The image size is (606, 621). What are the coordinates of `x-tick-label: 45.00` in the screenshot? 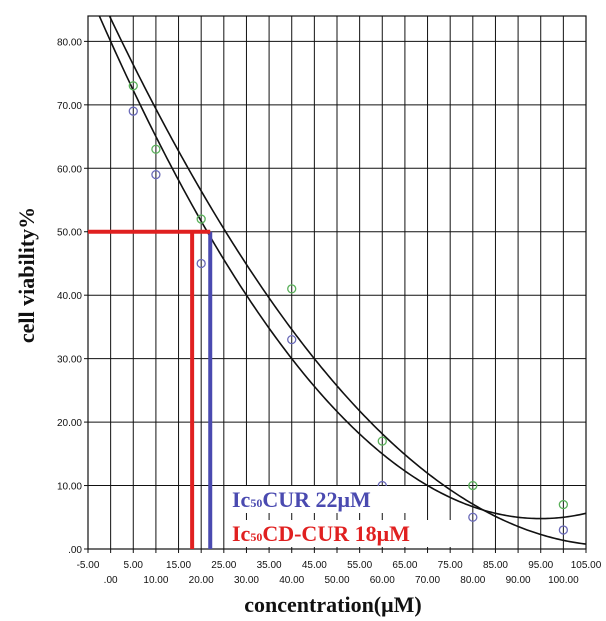 It's located at (314, 565).